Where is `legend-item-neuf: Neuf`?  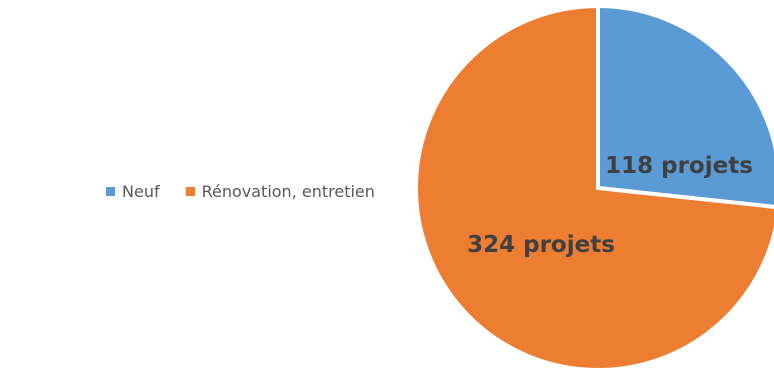
legend-item-neuf: Neuf is located at coordinates (133, 191).